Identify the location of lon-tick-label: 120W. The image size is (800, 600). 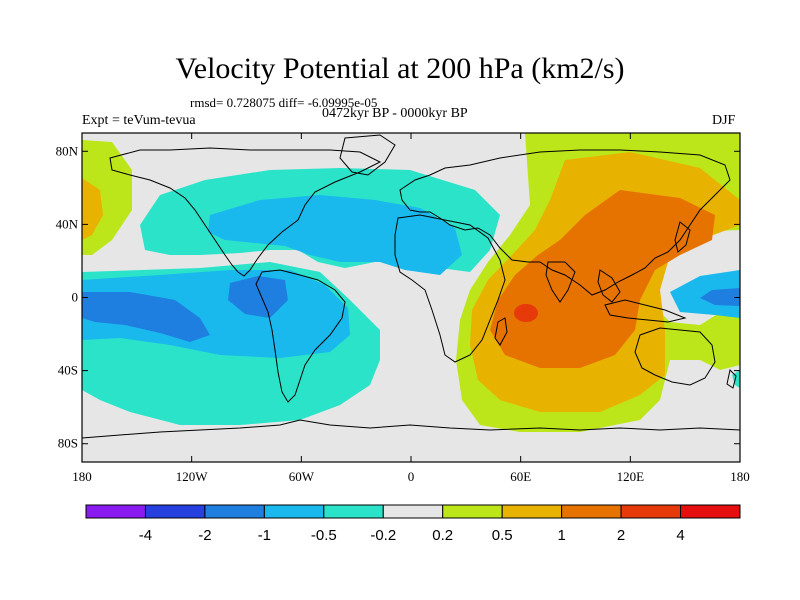
(192, 476).